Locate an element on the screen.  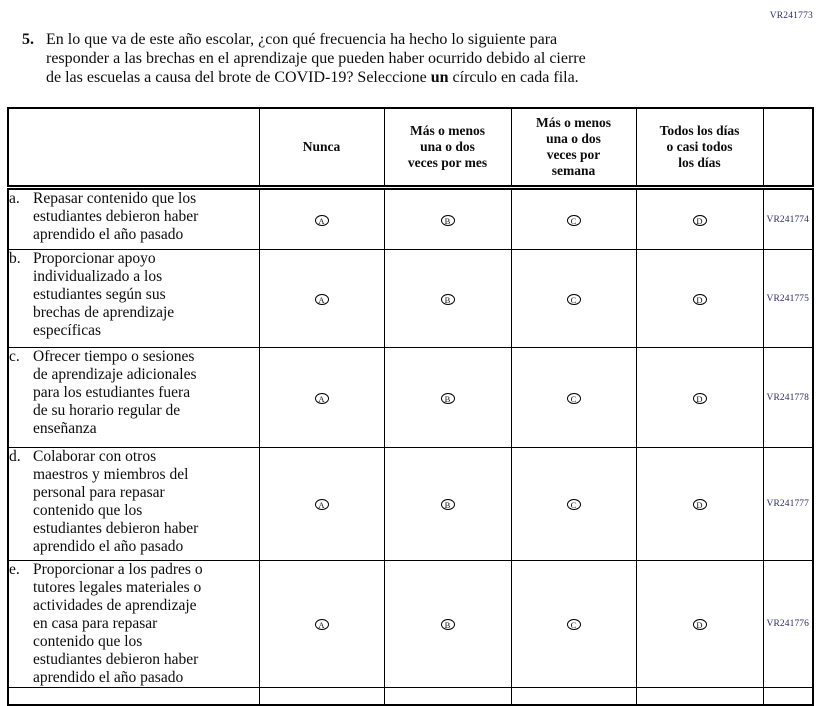
question-number: 5. is located at coordinates (28, 39).